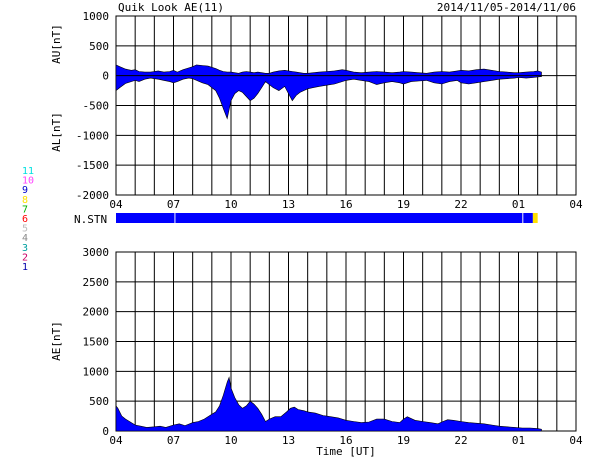 This screenshot has height=464, width=590. Describe the element at coordinates (506, 7) in the screenshot. I see `date-range: 2014/11/05-2014/11/06` at that location.